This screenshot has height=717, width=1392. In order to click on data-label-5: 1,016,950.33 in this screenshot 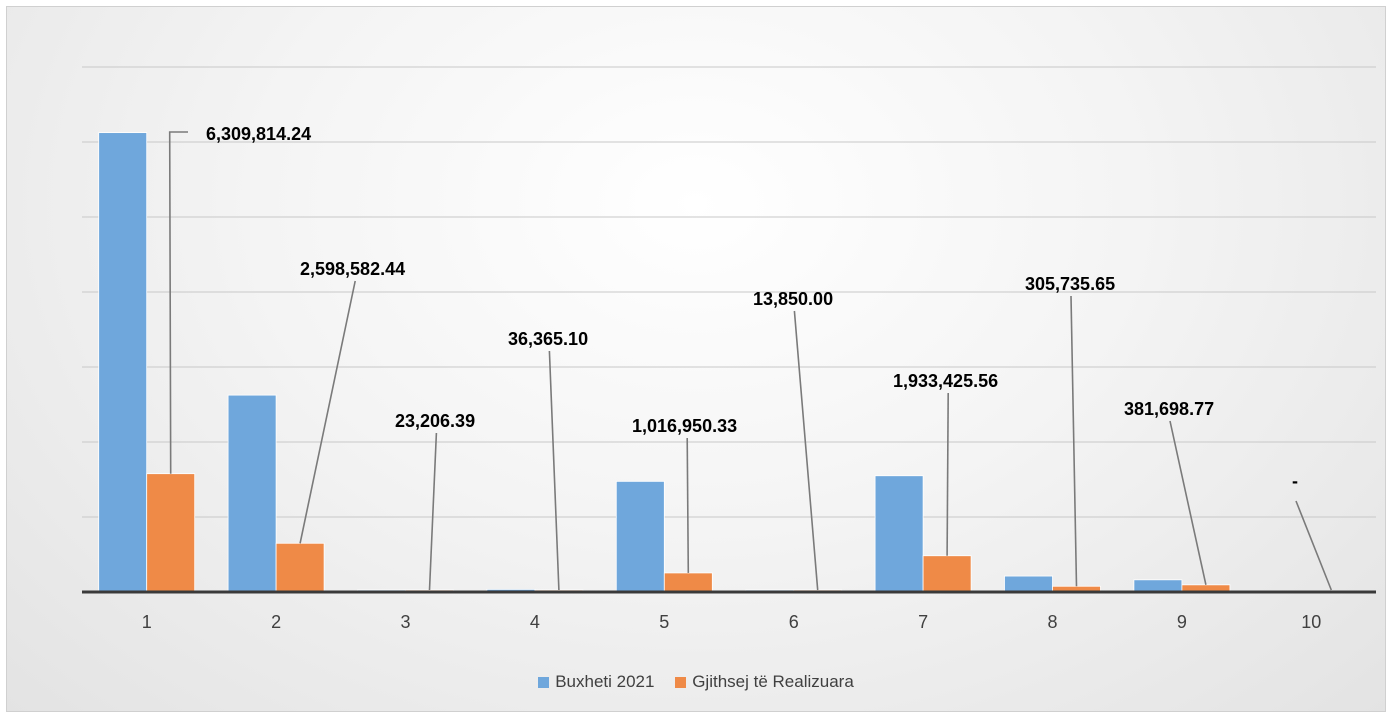, I will do `click(684, 426)`.